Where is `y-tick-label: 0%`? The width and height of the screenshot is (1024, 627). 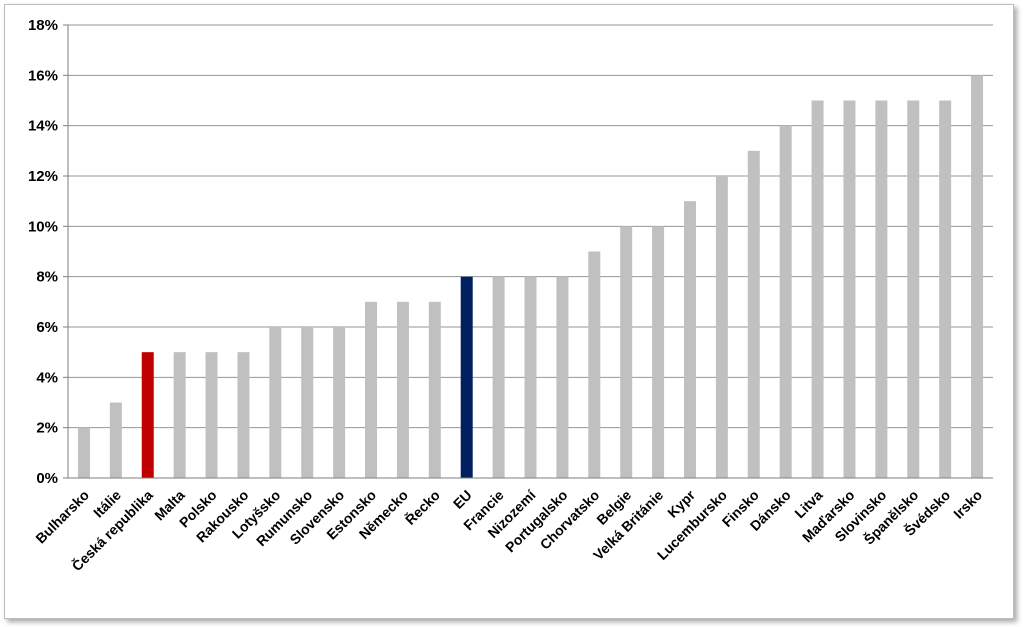 y-tick-label: 0% is located at coordinates (47, 478).